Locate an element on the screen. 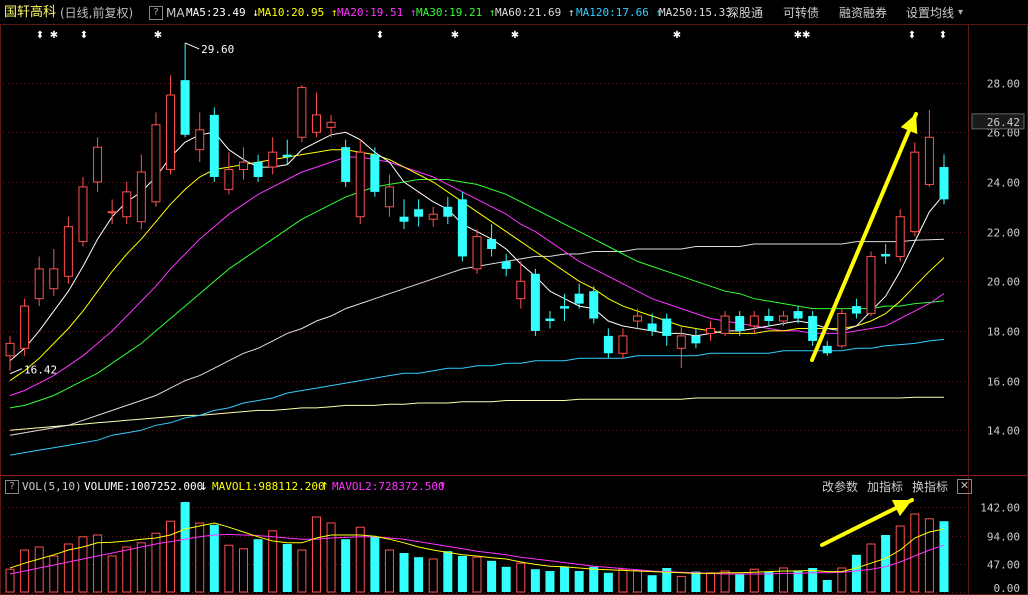  event-marker-icon: ✱ is located at coordinates (455, 35).